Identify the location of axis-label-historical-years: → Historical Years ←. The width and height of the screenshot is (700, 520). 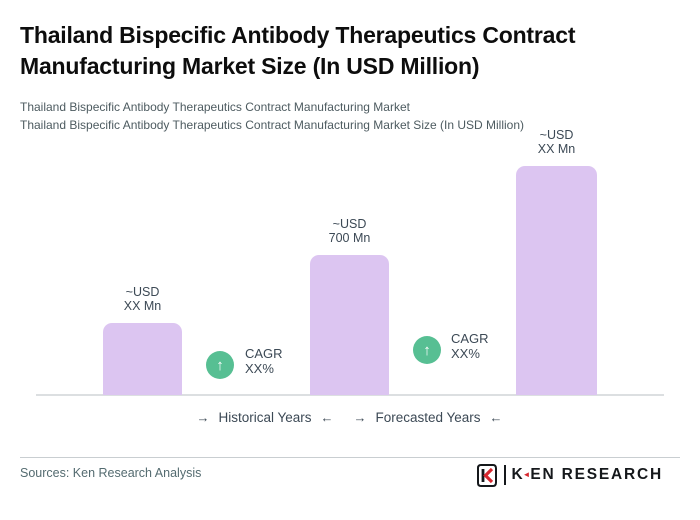
(264, 417).